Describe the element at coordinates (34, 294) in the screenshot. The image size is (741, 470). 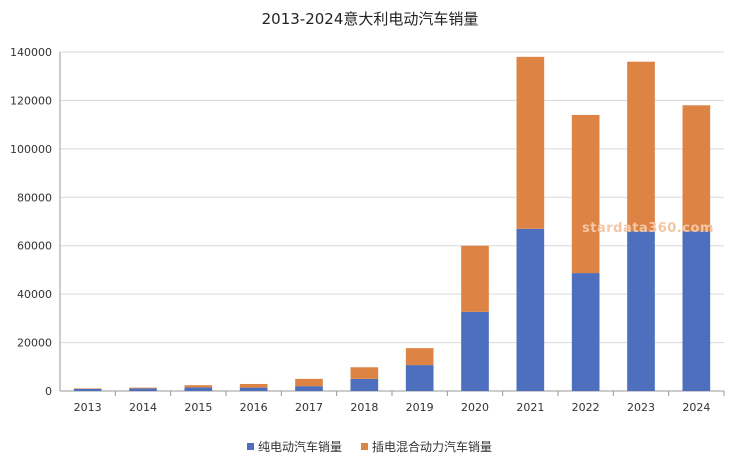
I see `y-tick-label: 40000` at that location.